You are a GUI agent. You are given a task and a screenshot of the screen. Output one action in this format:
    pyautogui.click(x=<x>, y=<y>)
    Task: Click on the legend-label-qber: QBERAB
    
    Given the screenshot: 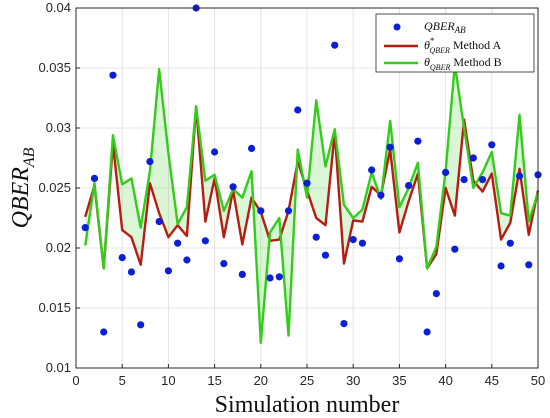 What is the action you would take?
    pyautogui.click(x=445, y=27)
    